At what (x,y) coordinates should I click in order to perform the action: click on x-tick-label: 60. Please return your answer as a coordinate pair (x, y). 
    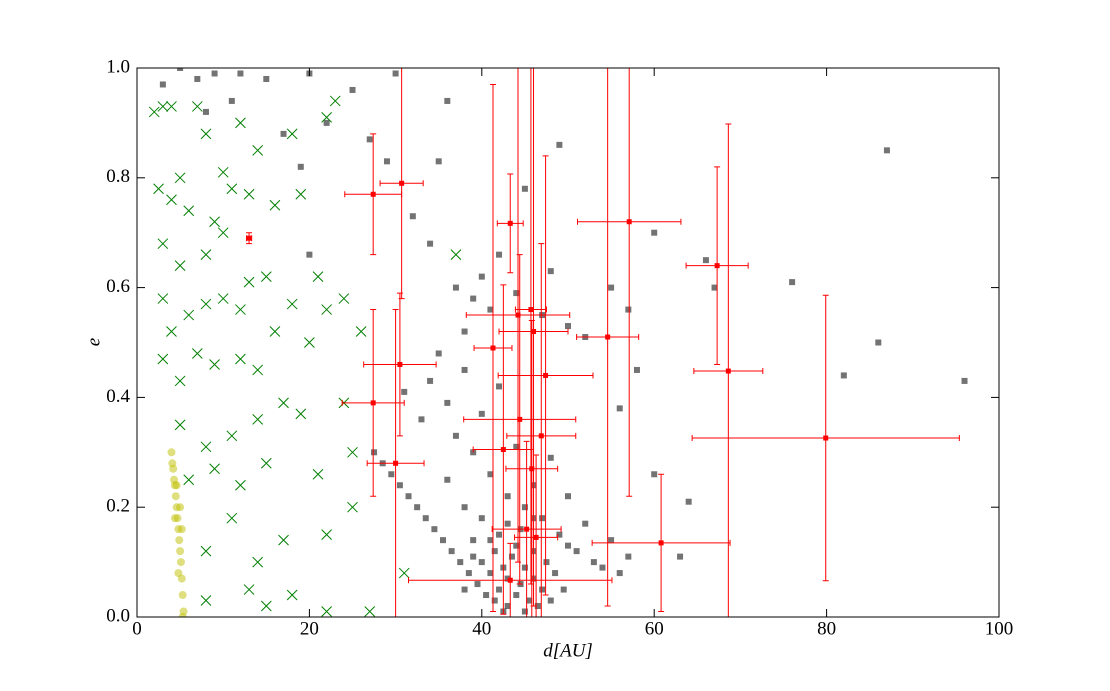
    Looking at the image, I should click on (654, 628).